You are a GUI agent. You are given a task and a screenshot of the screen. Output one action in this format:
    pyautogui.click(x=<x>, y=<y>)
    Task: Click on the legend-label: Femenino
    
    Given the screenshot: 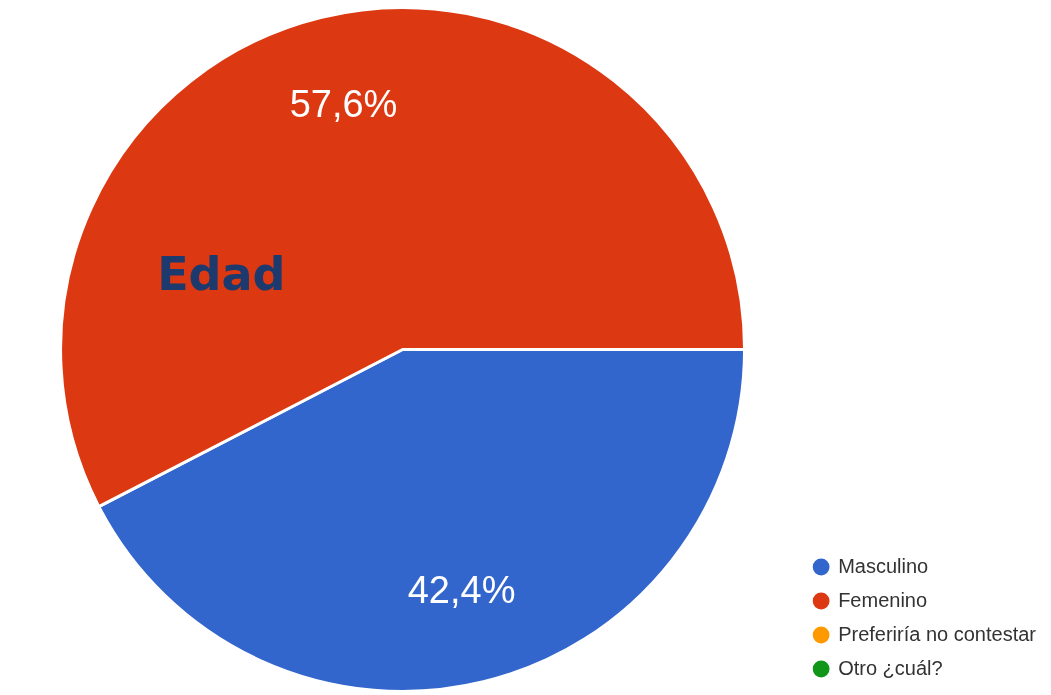 What is the action you would take?
    pyautogui.click(x=883, y=599)
    